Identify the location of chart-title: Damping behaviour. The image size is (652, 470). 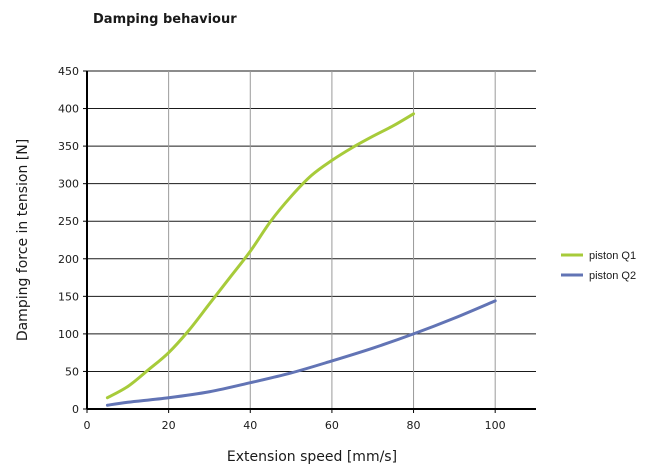
(165, 19).